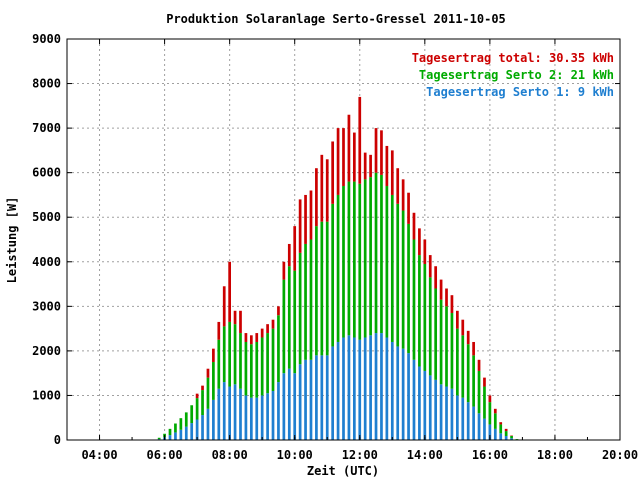 The width and height of the screenshot is (640, 480). Describe the element at coordinates (165, 455) in the screenshot. I see `x-tick-label: 06:00` at that location.